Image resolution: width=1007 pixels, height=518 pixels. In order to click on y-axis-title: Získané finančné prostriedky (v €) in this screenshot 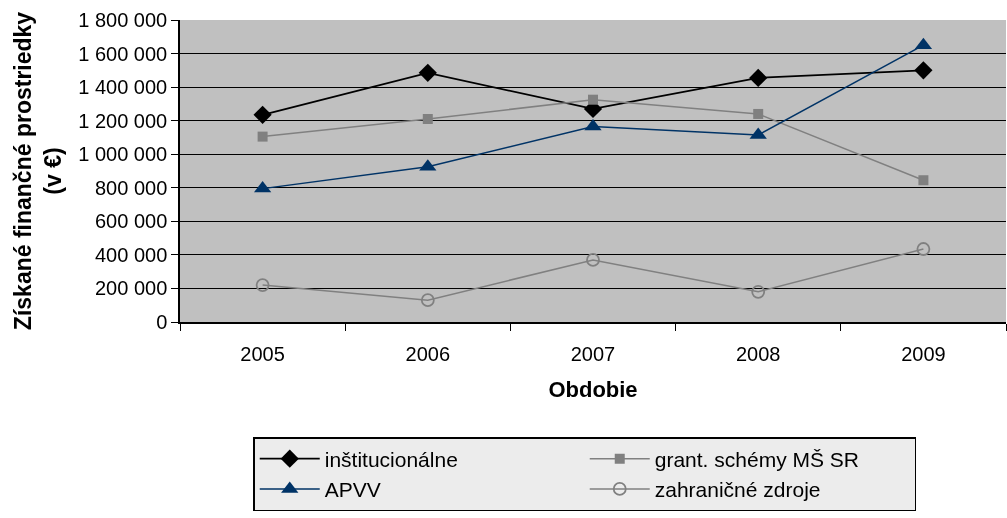, I will do `click(38, 171)`.